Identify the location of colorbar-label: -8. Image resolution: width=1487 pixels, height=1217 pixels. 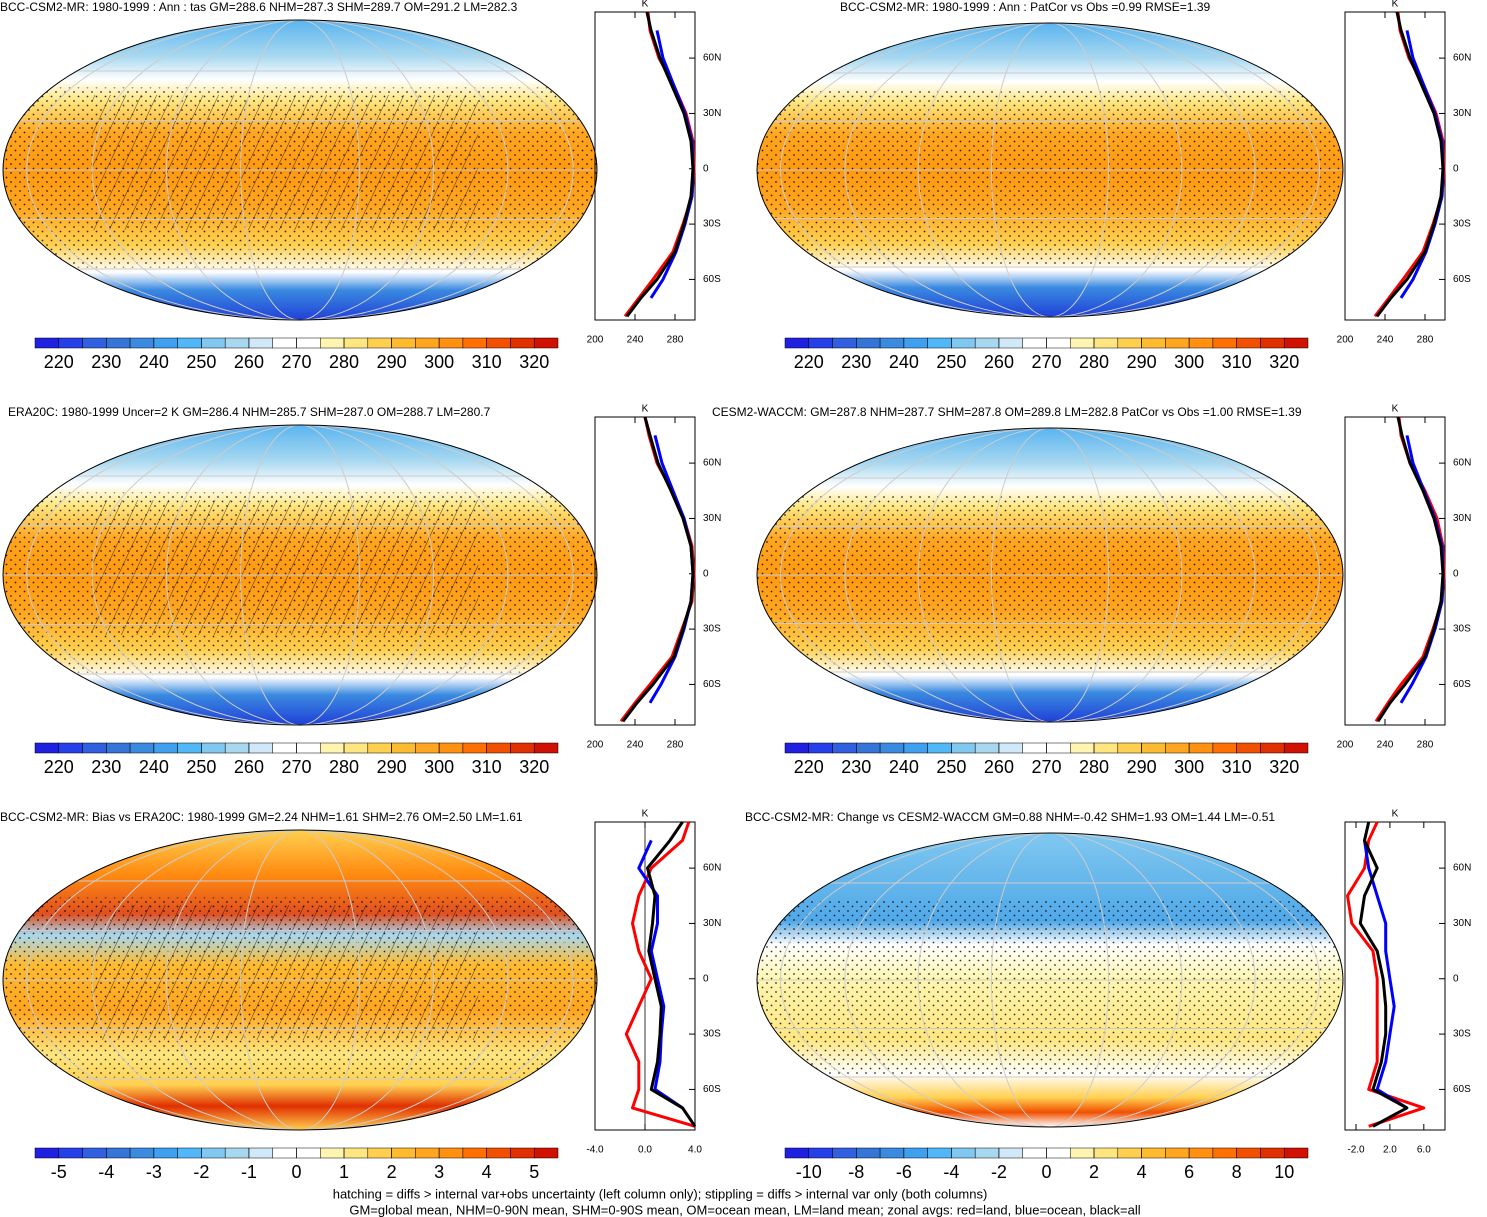
(856, 1172).